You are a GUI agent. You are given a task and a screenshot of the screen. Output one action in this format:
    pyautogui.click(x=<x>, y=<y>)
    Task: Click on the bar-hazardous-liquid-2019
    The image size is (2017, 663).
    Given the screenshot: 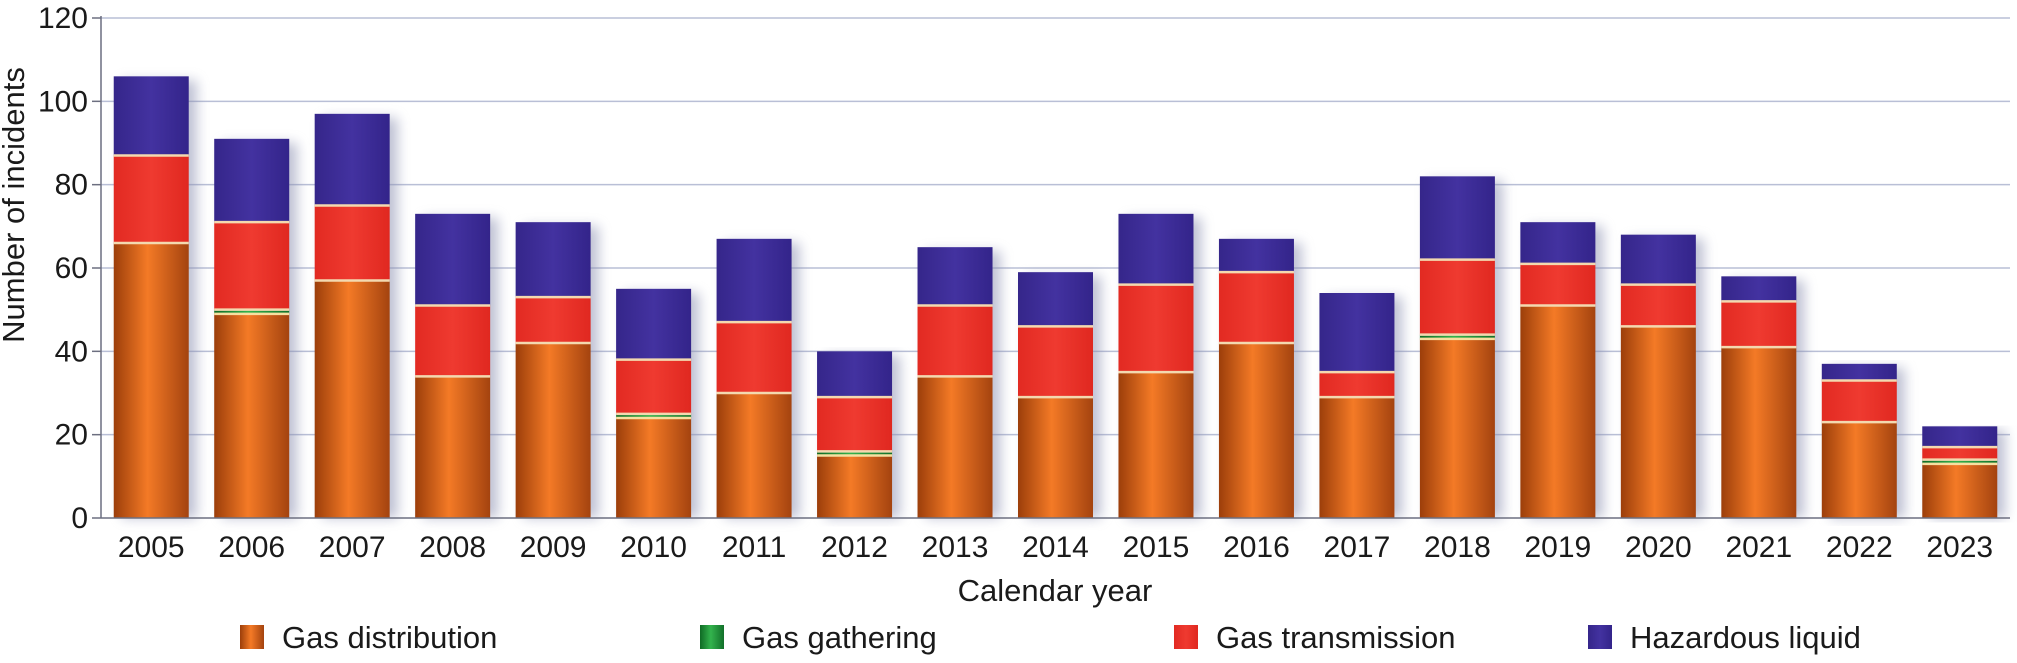 What is the action you would take?
    pyautogui.click(x=1558, y=243)
    